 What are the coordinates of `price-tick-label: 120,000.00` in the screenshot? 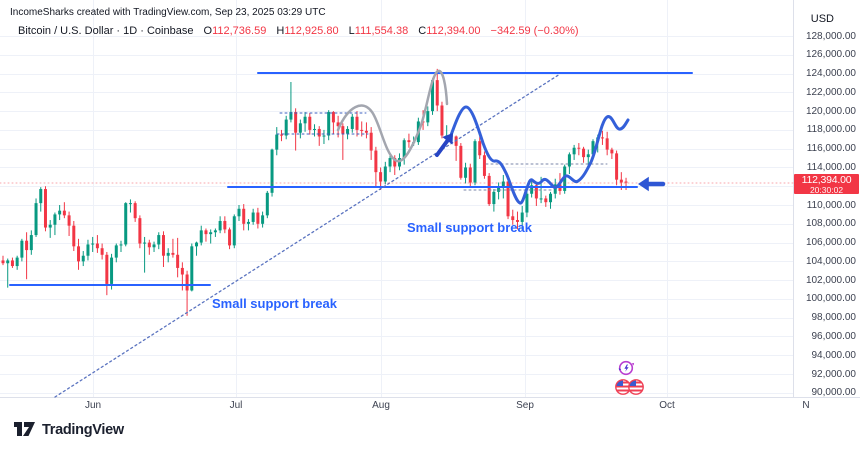 It's located at (830, 111).